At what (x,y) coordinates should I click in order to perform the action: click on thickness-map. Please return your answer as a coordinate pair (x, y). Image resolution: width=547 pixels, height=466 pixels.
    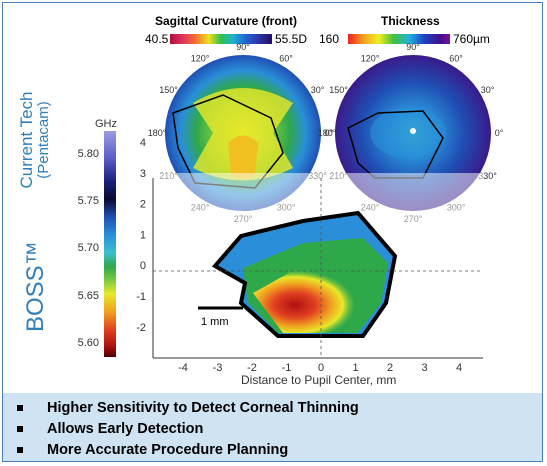
    Looking at the image, I should click on (413, 133).